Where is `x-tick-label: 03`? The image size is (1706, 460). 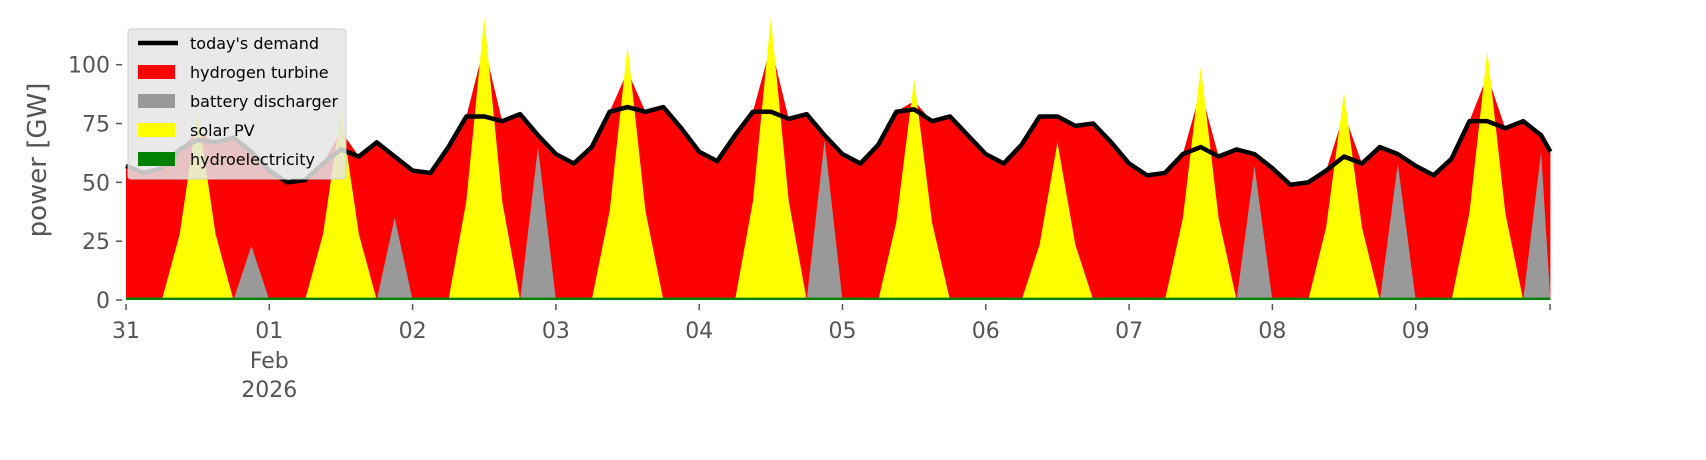 x-tick-label: 03 is located at coordinates (556, 331).